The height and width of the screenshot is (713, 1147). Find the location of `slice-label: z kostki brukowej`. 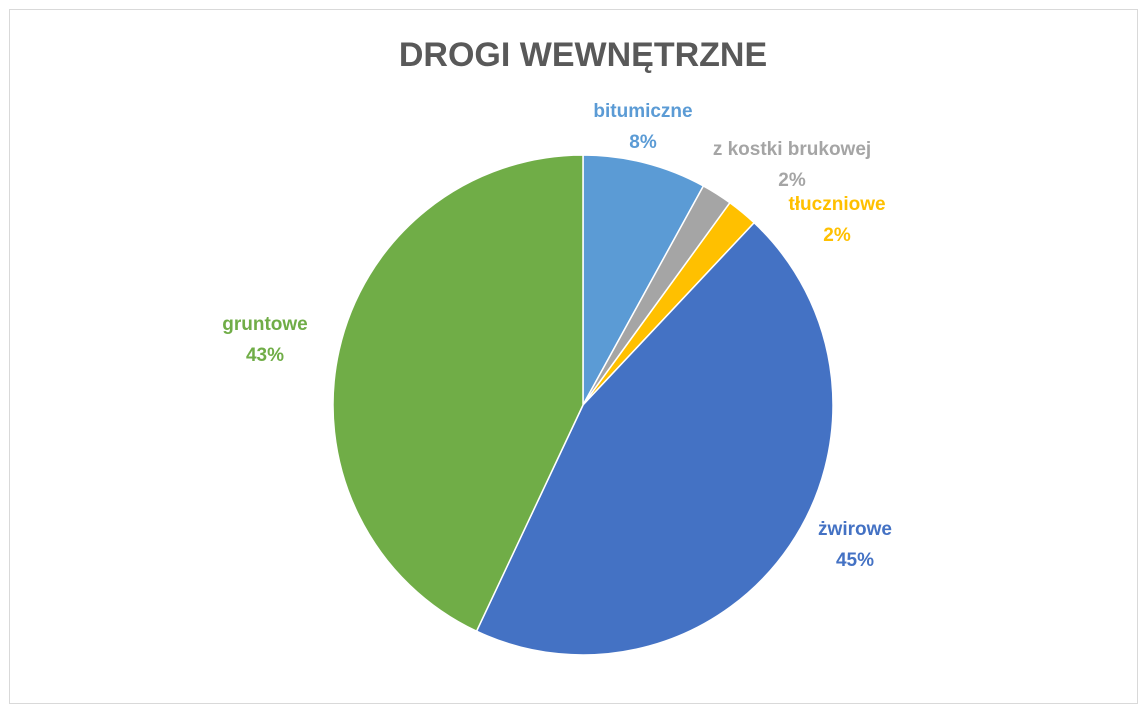

slice-label: z kostki brukowej is located at coordinates (792, 149).